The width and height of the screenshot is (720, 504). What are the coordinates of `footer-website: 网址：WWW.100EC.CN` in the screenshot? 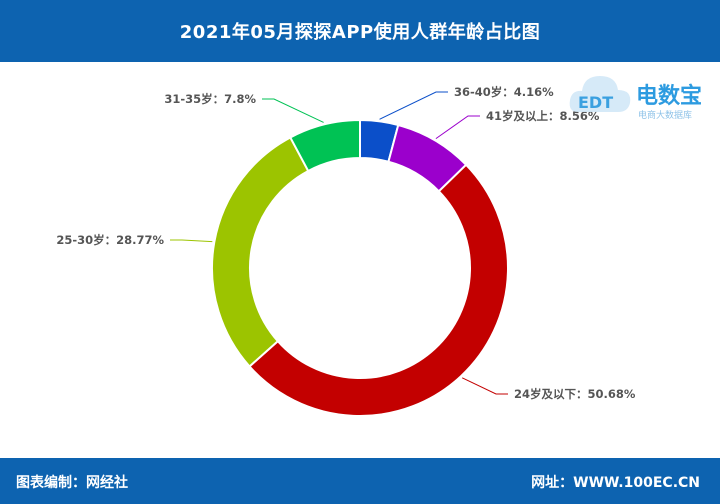 It's located at (615, 483).